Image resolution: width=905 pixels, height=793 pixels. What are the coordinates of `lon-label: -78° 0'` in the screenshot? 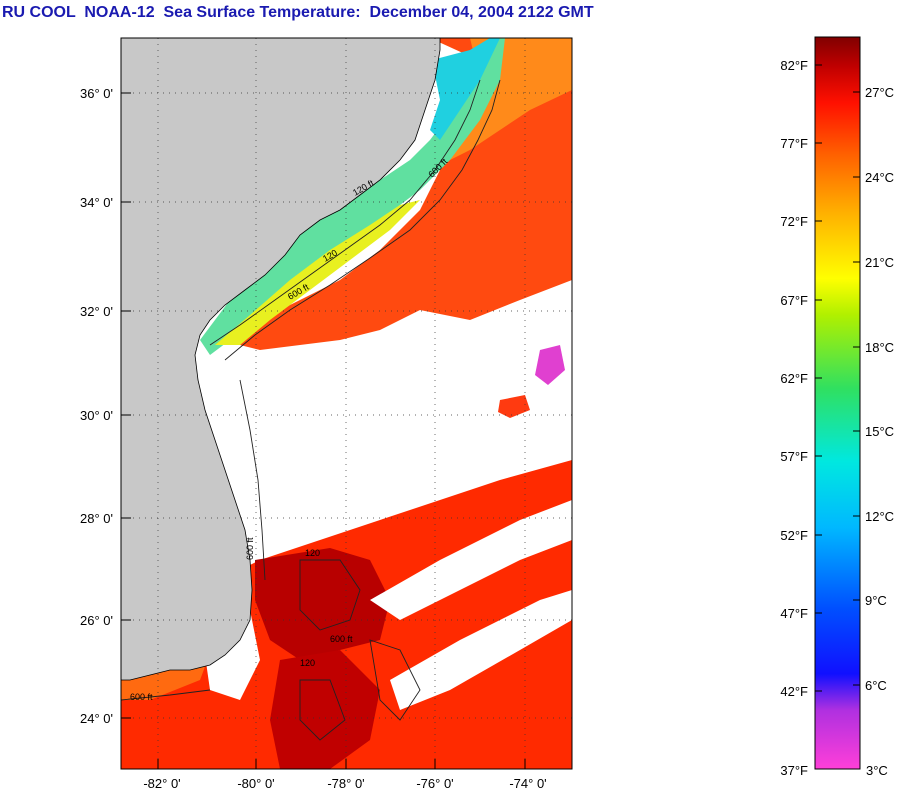 It's located at (345, 783).